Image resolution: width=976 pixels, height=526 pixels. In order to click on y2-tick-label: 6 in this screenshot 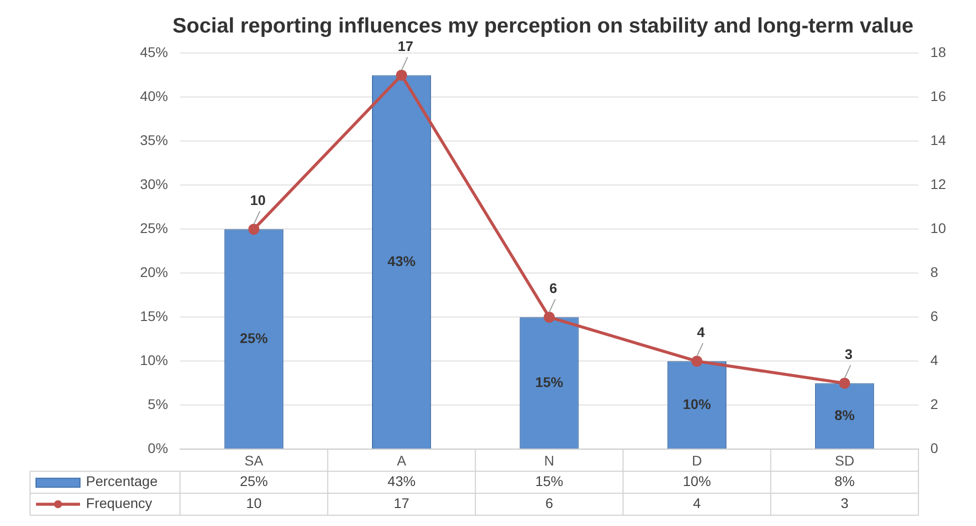, I will do `click(934, 316)`.